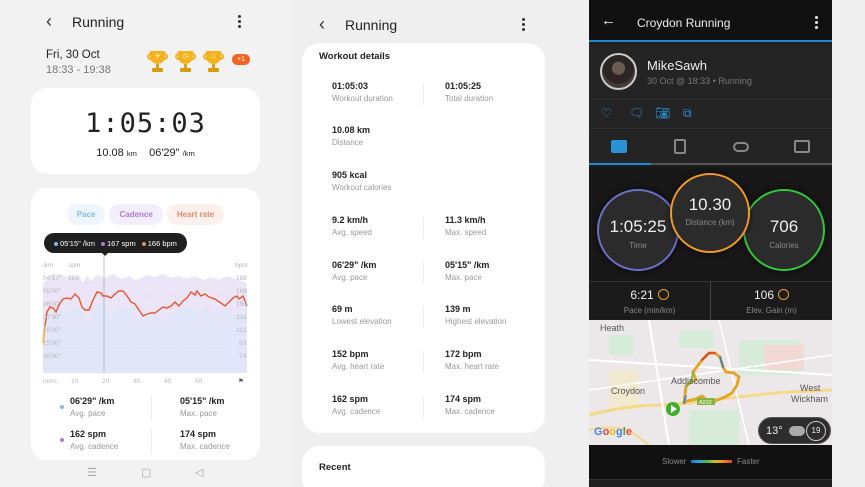 The height and width of the screenshot is (487, 865). What do you see at coordinates (241, 317) in the screenshot?
I see `svg-text: 131` at bounding box center [241, 317].